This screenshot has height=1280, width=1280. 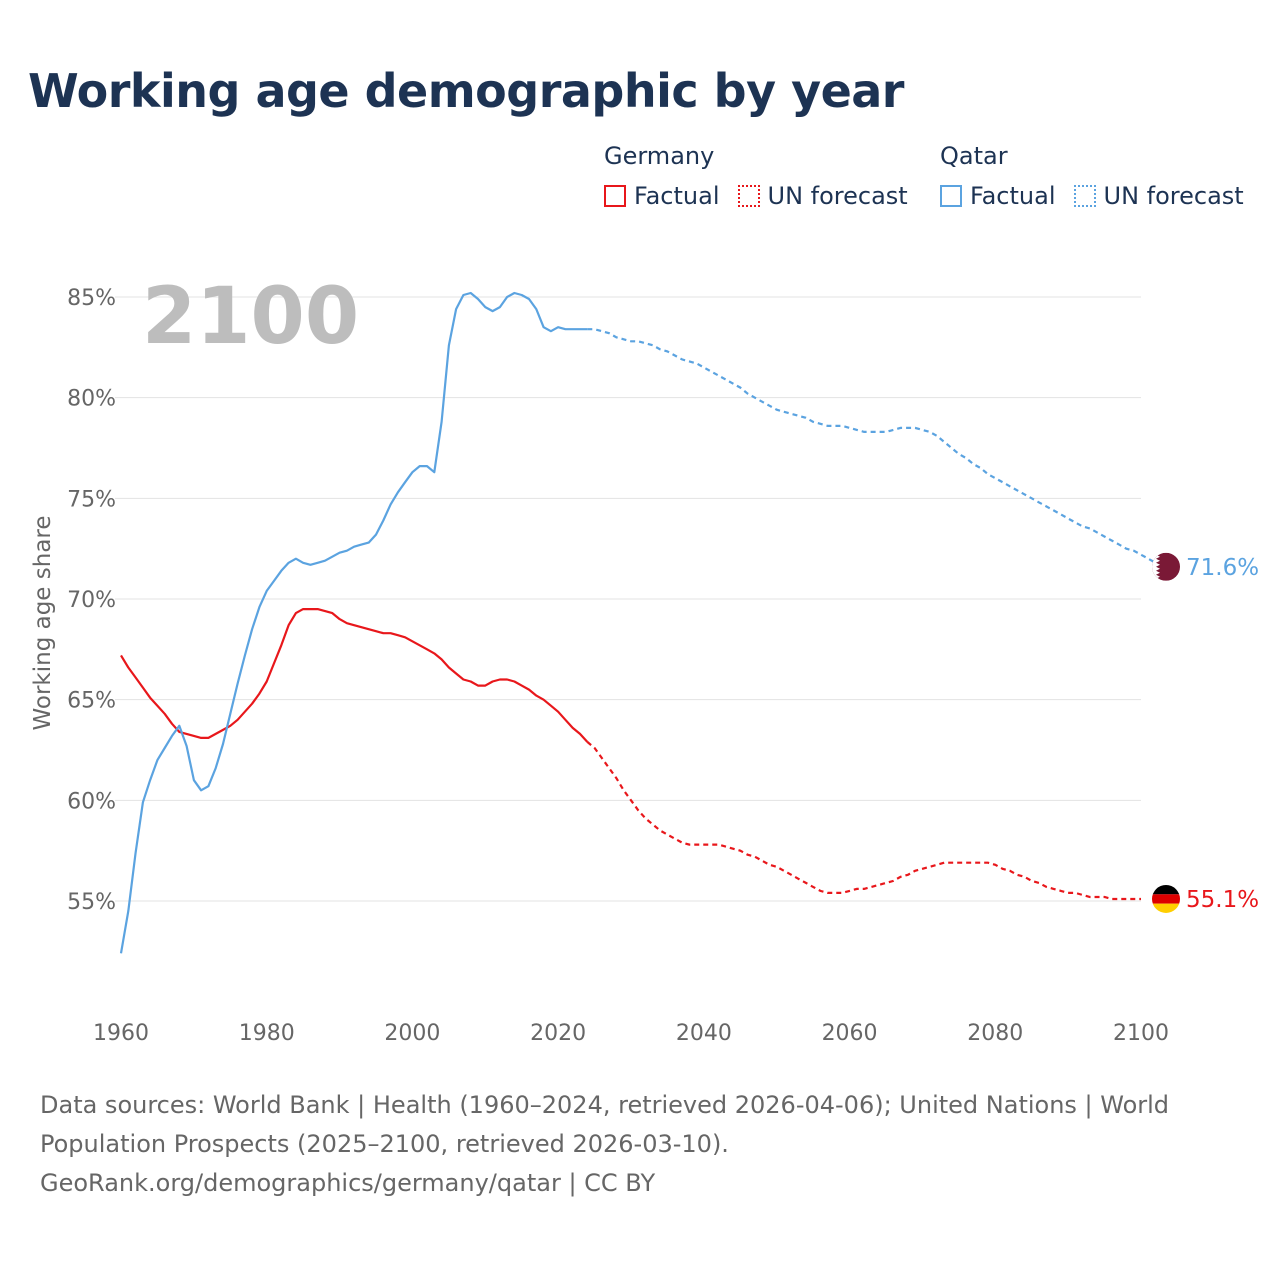 I want to click on germany-flag-icon, so click(x=1166, y=898).